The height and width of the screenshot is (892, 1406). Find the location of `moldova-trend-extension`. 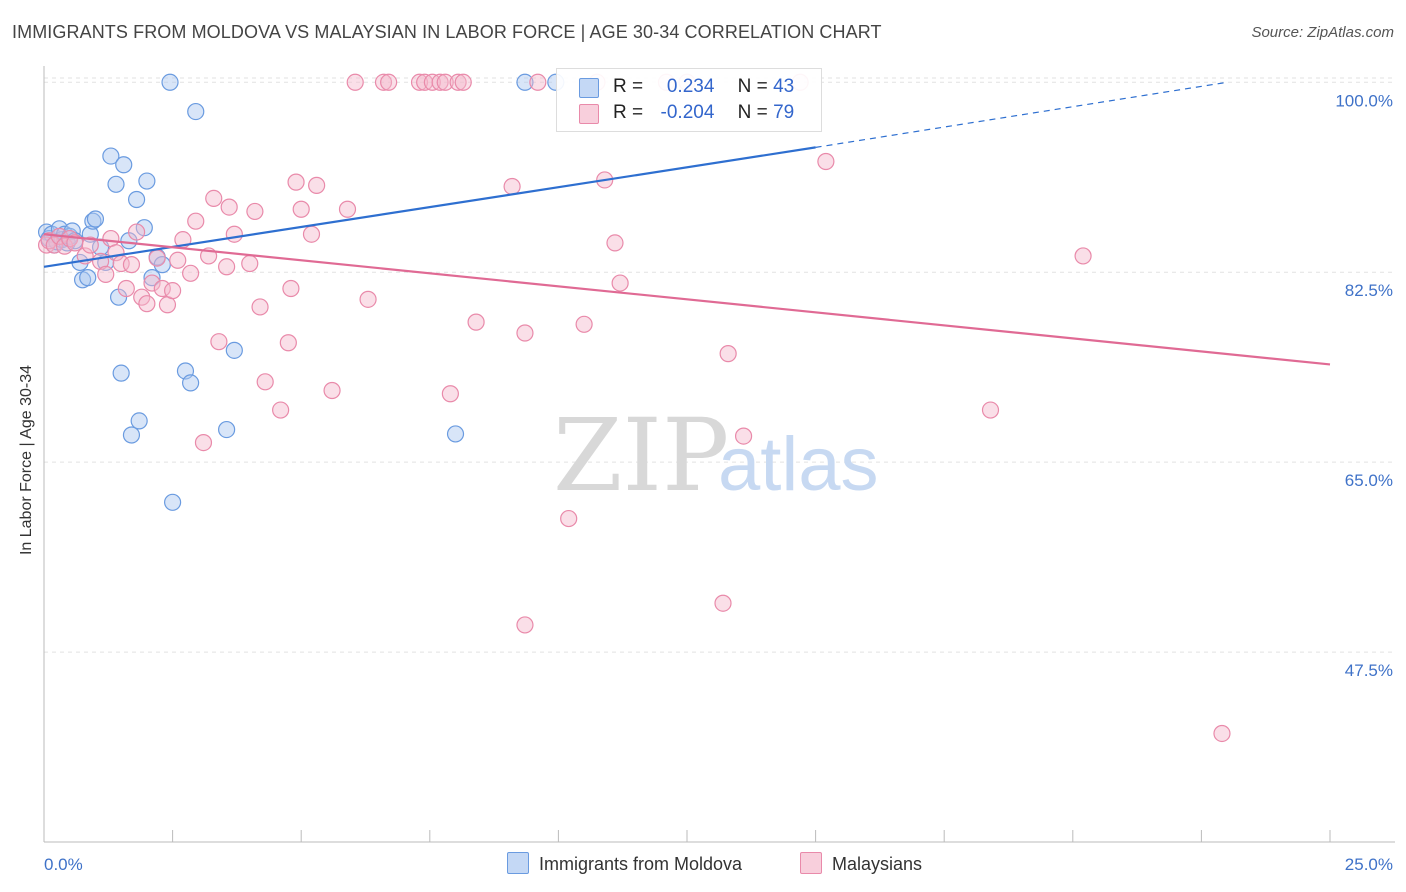

moldova-trend-extension is located at coordinates (1021, 114).